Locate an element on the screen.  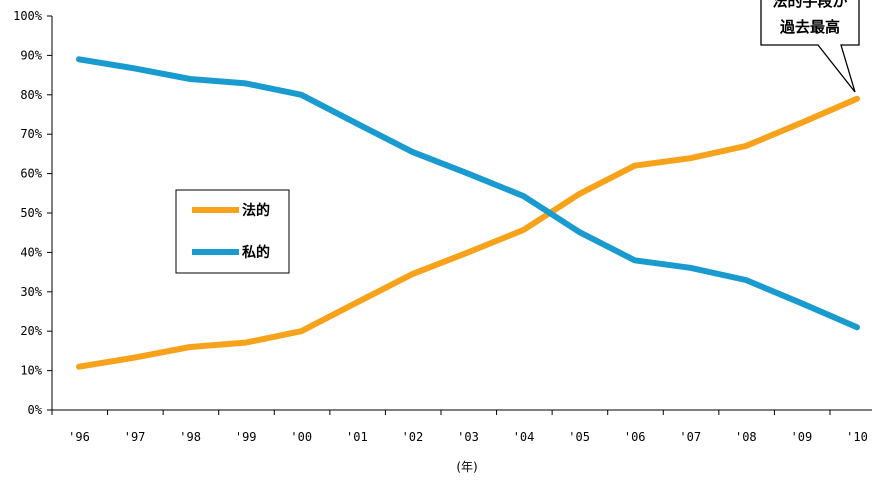
x-axis-label: (年) is located at coordinates (466, 467).